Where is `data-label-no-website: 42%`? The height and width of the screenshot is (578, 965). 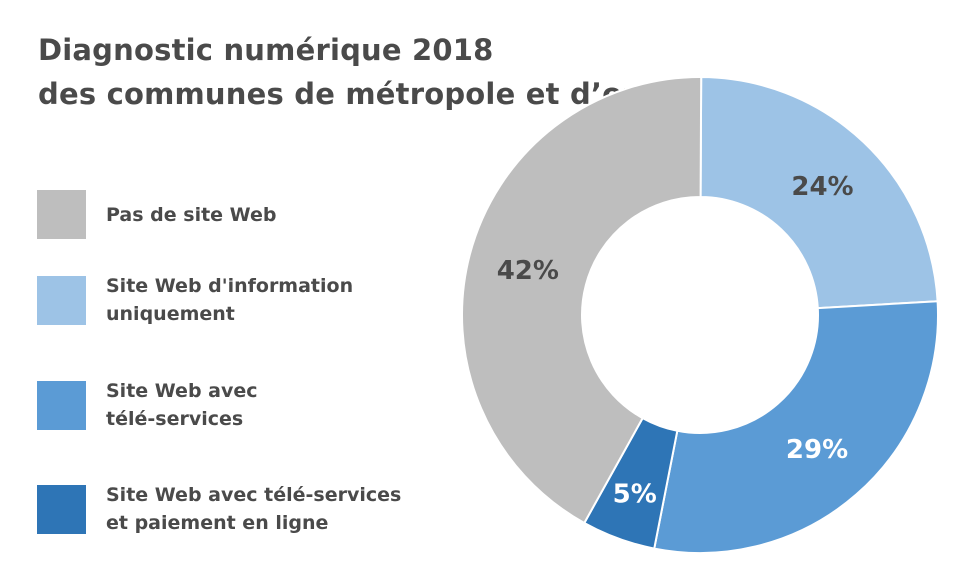 data-label-no-website: 42% is located at coordinates (528, 271).